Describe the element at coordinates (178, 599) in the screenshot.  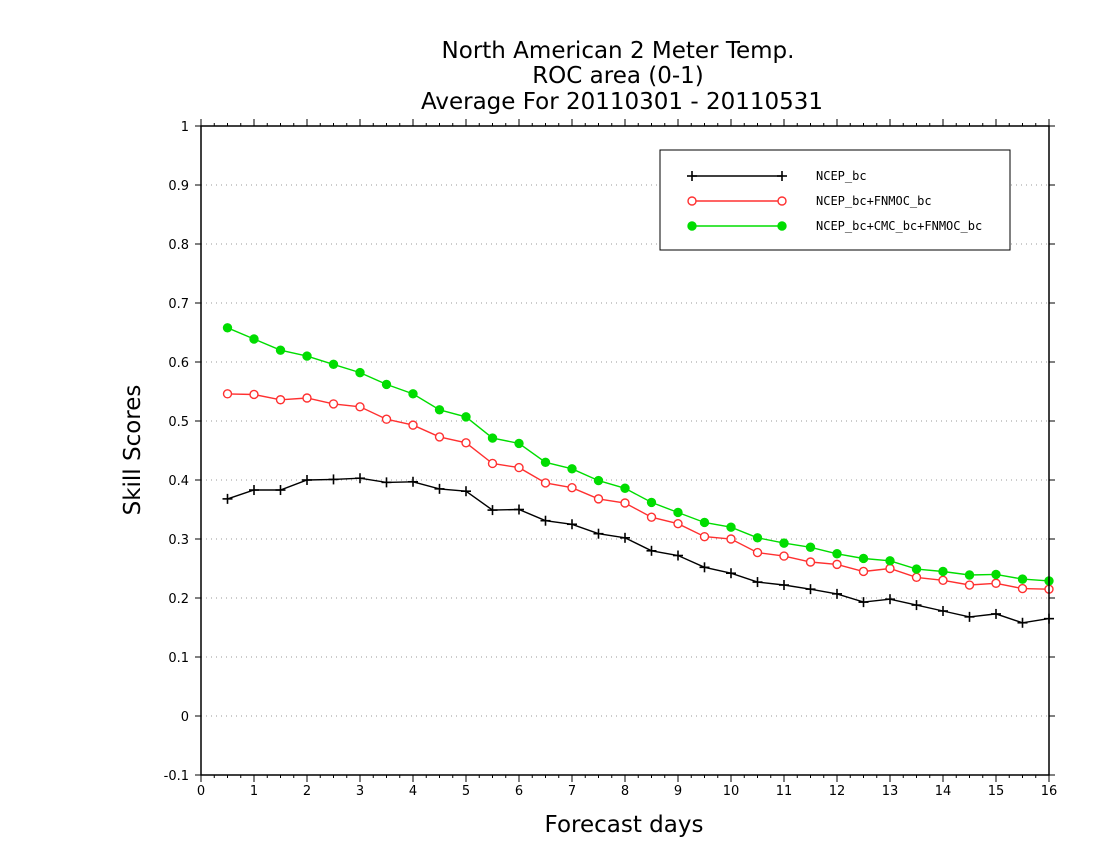
I see `y-tick-label: 0.2` at that location.